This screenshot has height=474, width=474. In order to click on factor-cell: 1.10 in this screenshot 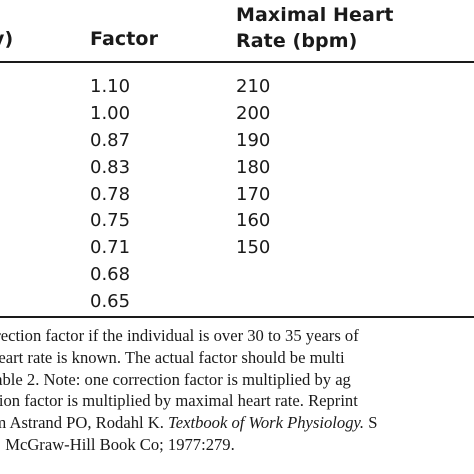, I will do `click(110, 86)`.